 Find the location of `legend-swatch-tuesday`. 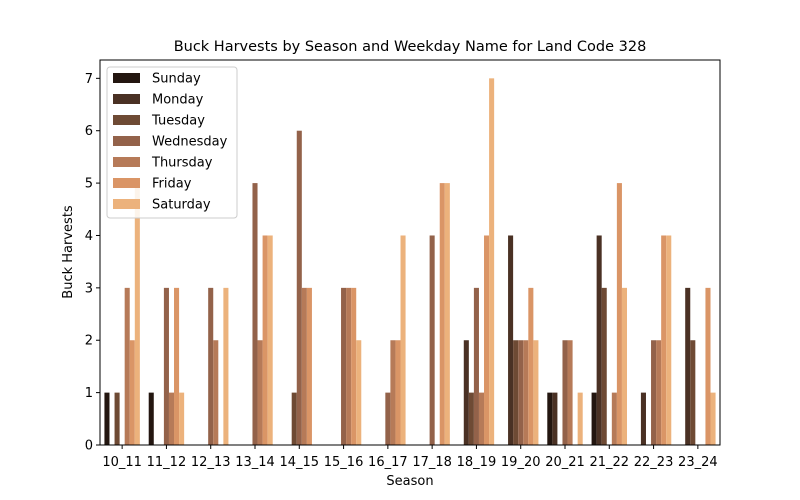

legend-swatch-tuesday is located at coordinates (126, 120).